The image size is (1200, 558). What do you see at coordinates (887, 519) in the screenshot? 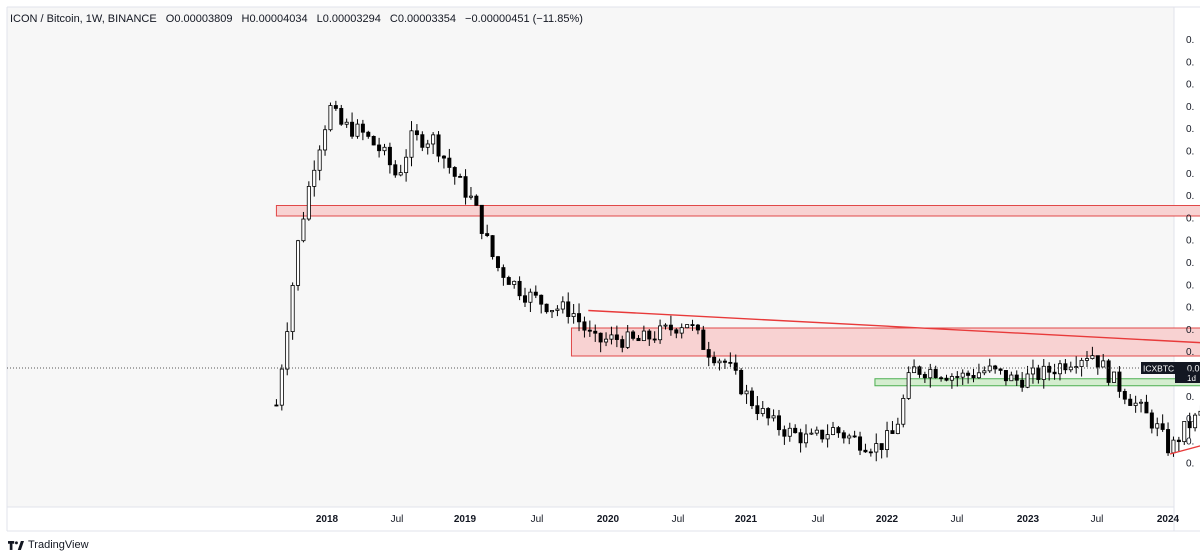
I see `x-tick-label-9: 2022` at bounding box center [887, 519].